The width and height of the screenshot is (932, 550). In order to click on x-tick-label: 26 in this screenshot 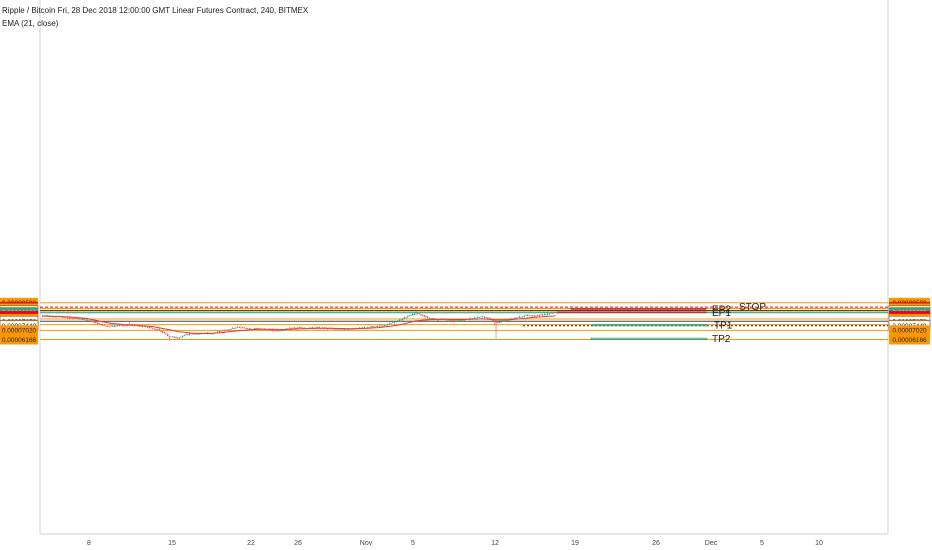, I will do `click(656, 543)`.